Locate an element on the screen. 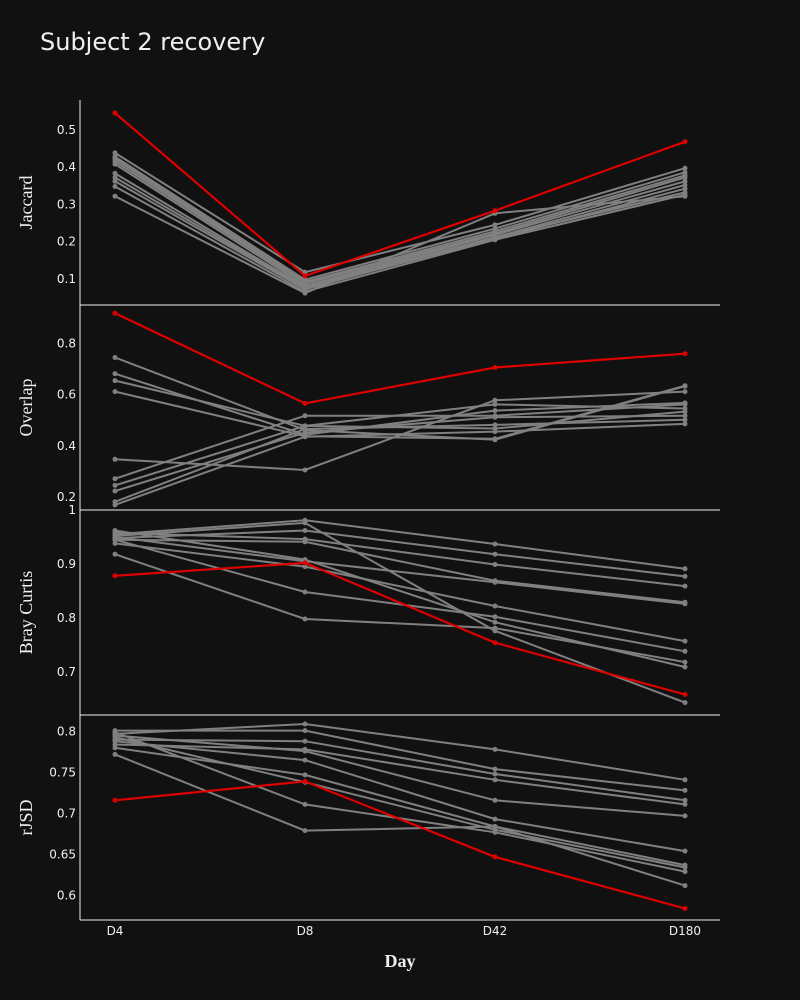 This screenshot has height=1000, width=800. series-gray-3-point is located at coordinates (115, 381).